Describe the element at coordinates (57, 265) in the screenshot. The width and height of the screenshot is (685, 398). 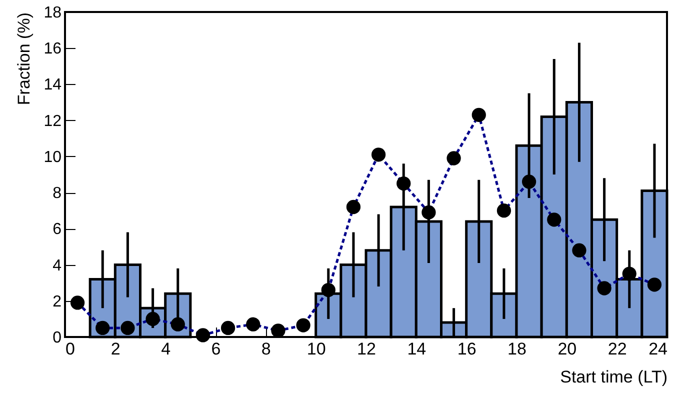
I see `y-tick-label: 4` at that location.